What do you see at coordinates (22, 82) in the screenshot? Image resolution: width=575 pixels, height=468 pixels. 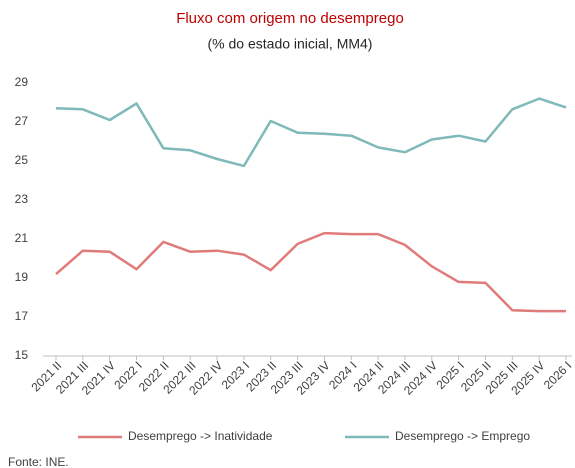 I see `y-tick-label: 29` at bounding box center [22, 82].